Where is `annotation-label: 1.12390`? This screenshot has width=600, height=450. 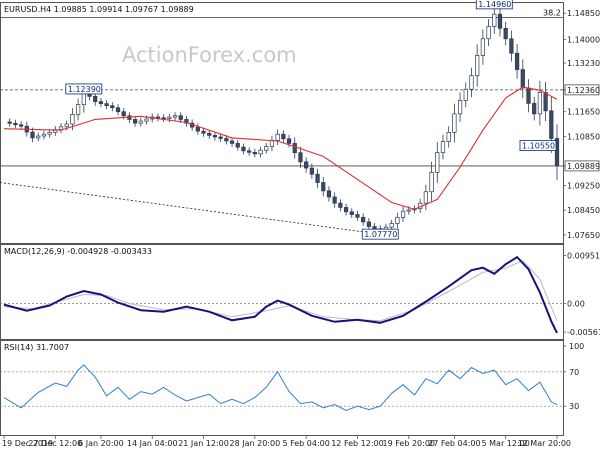
annotation-label: 1.12390 is located at coordinates (84, 89).